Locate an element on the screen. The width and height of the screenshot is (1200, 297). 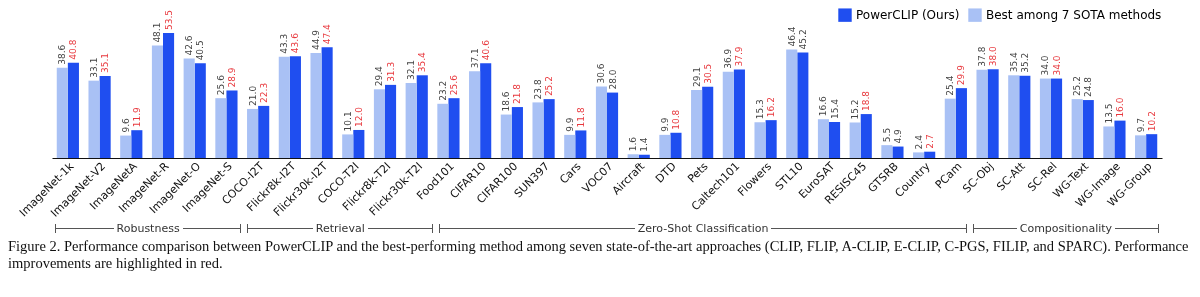
data-label: 10.8 is located at coordinates (675, 119).